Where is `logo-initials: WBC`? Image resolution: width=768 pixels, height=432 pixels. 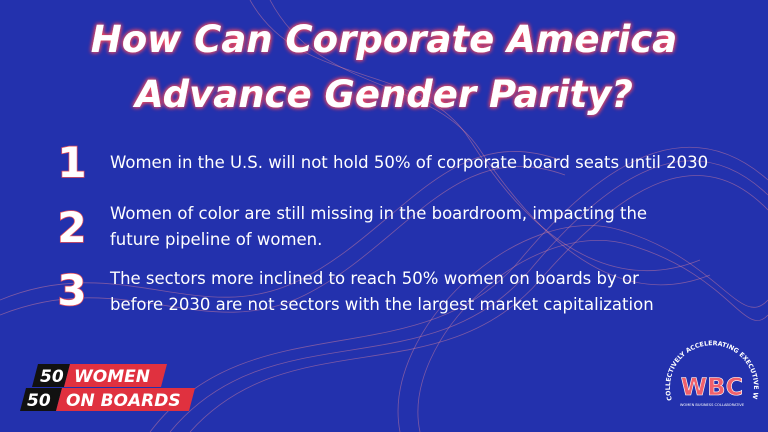 logo-initials: WBC is located at coordinates (712, 387).